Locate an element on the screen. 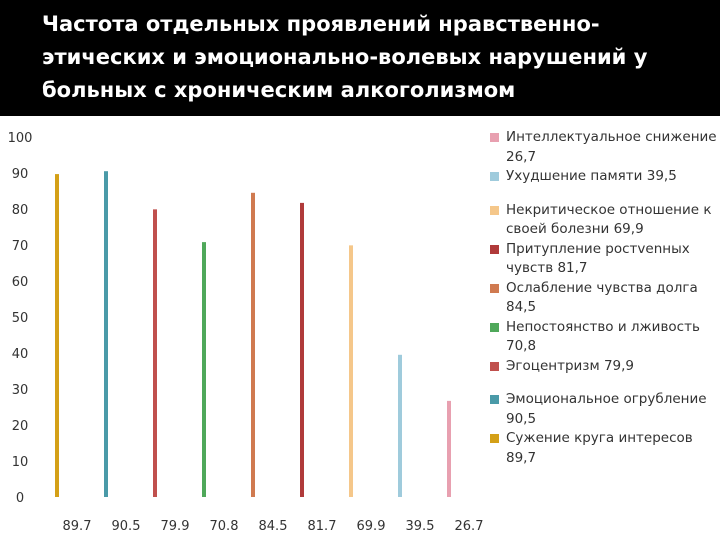 The height and width of the screenshot is (540, 720). legend-label: Эмоциональное огрубление 90,5 is located at coordinates (606, 409).